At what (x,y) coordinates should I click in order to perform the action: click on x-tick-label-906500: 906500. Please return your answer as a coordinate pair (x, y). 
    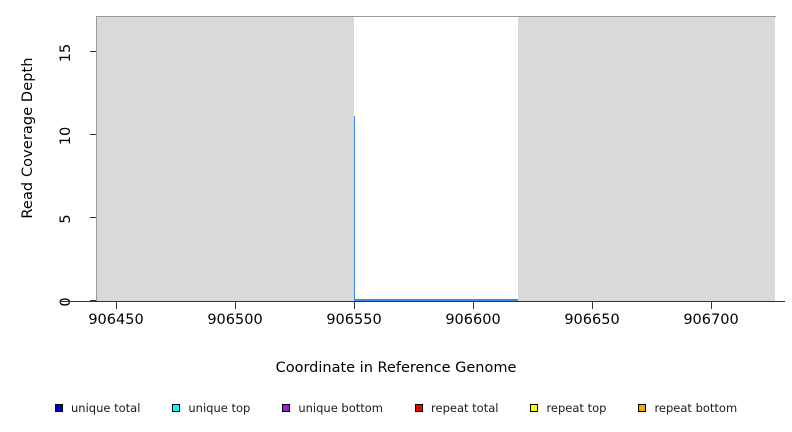
    Looking at the image, I should click on (235, 320).